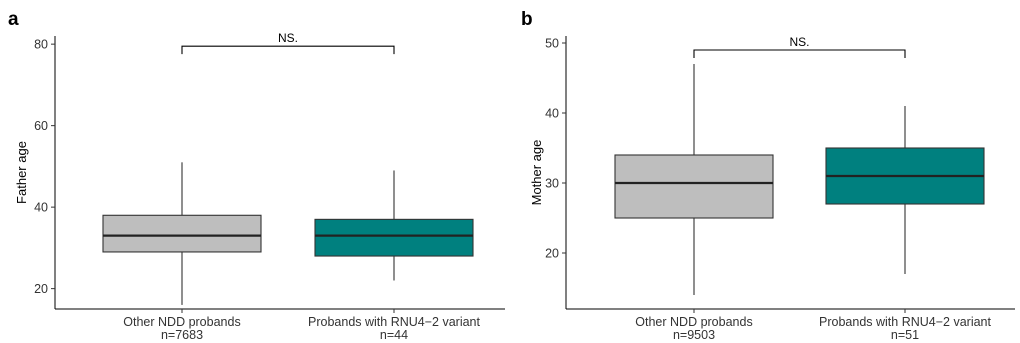 The image size is (1020, 343). Describe the element at coordinates (13, 19) in the screenshot. I see `panel-label: a` at that location.